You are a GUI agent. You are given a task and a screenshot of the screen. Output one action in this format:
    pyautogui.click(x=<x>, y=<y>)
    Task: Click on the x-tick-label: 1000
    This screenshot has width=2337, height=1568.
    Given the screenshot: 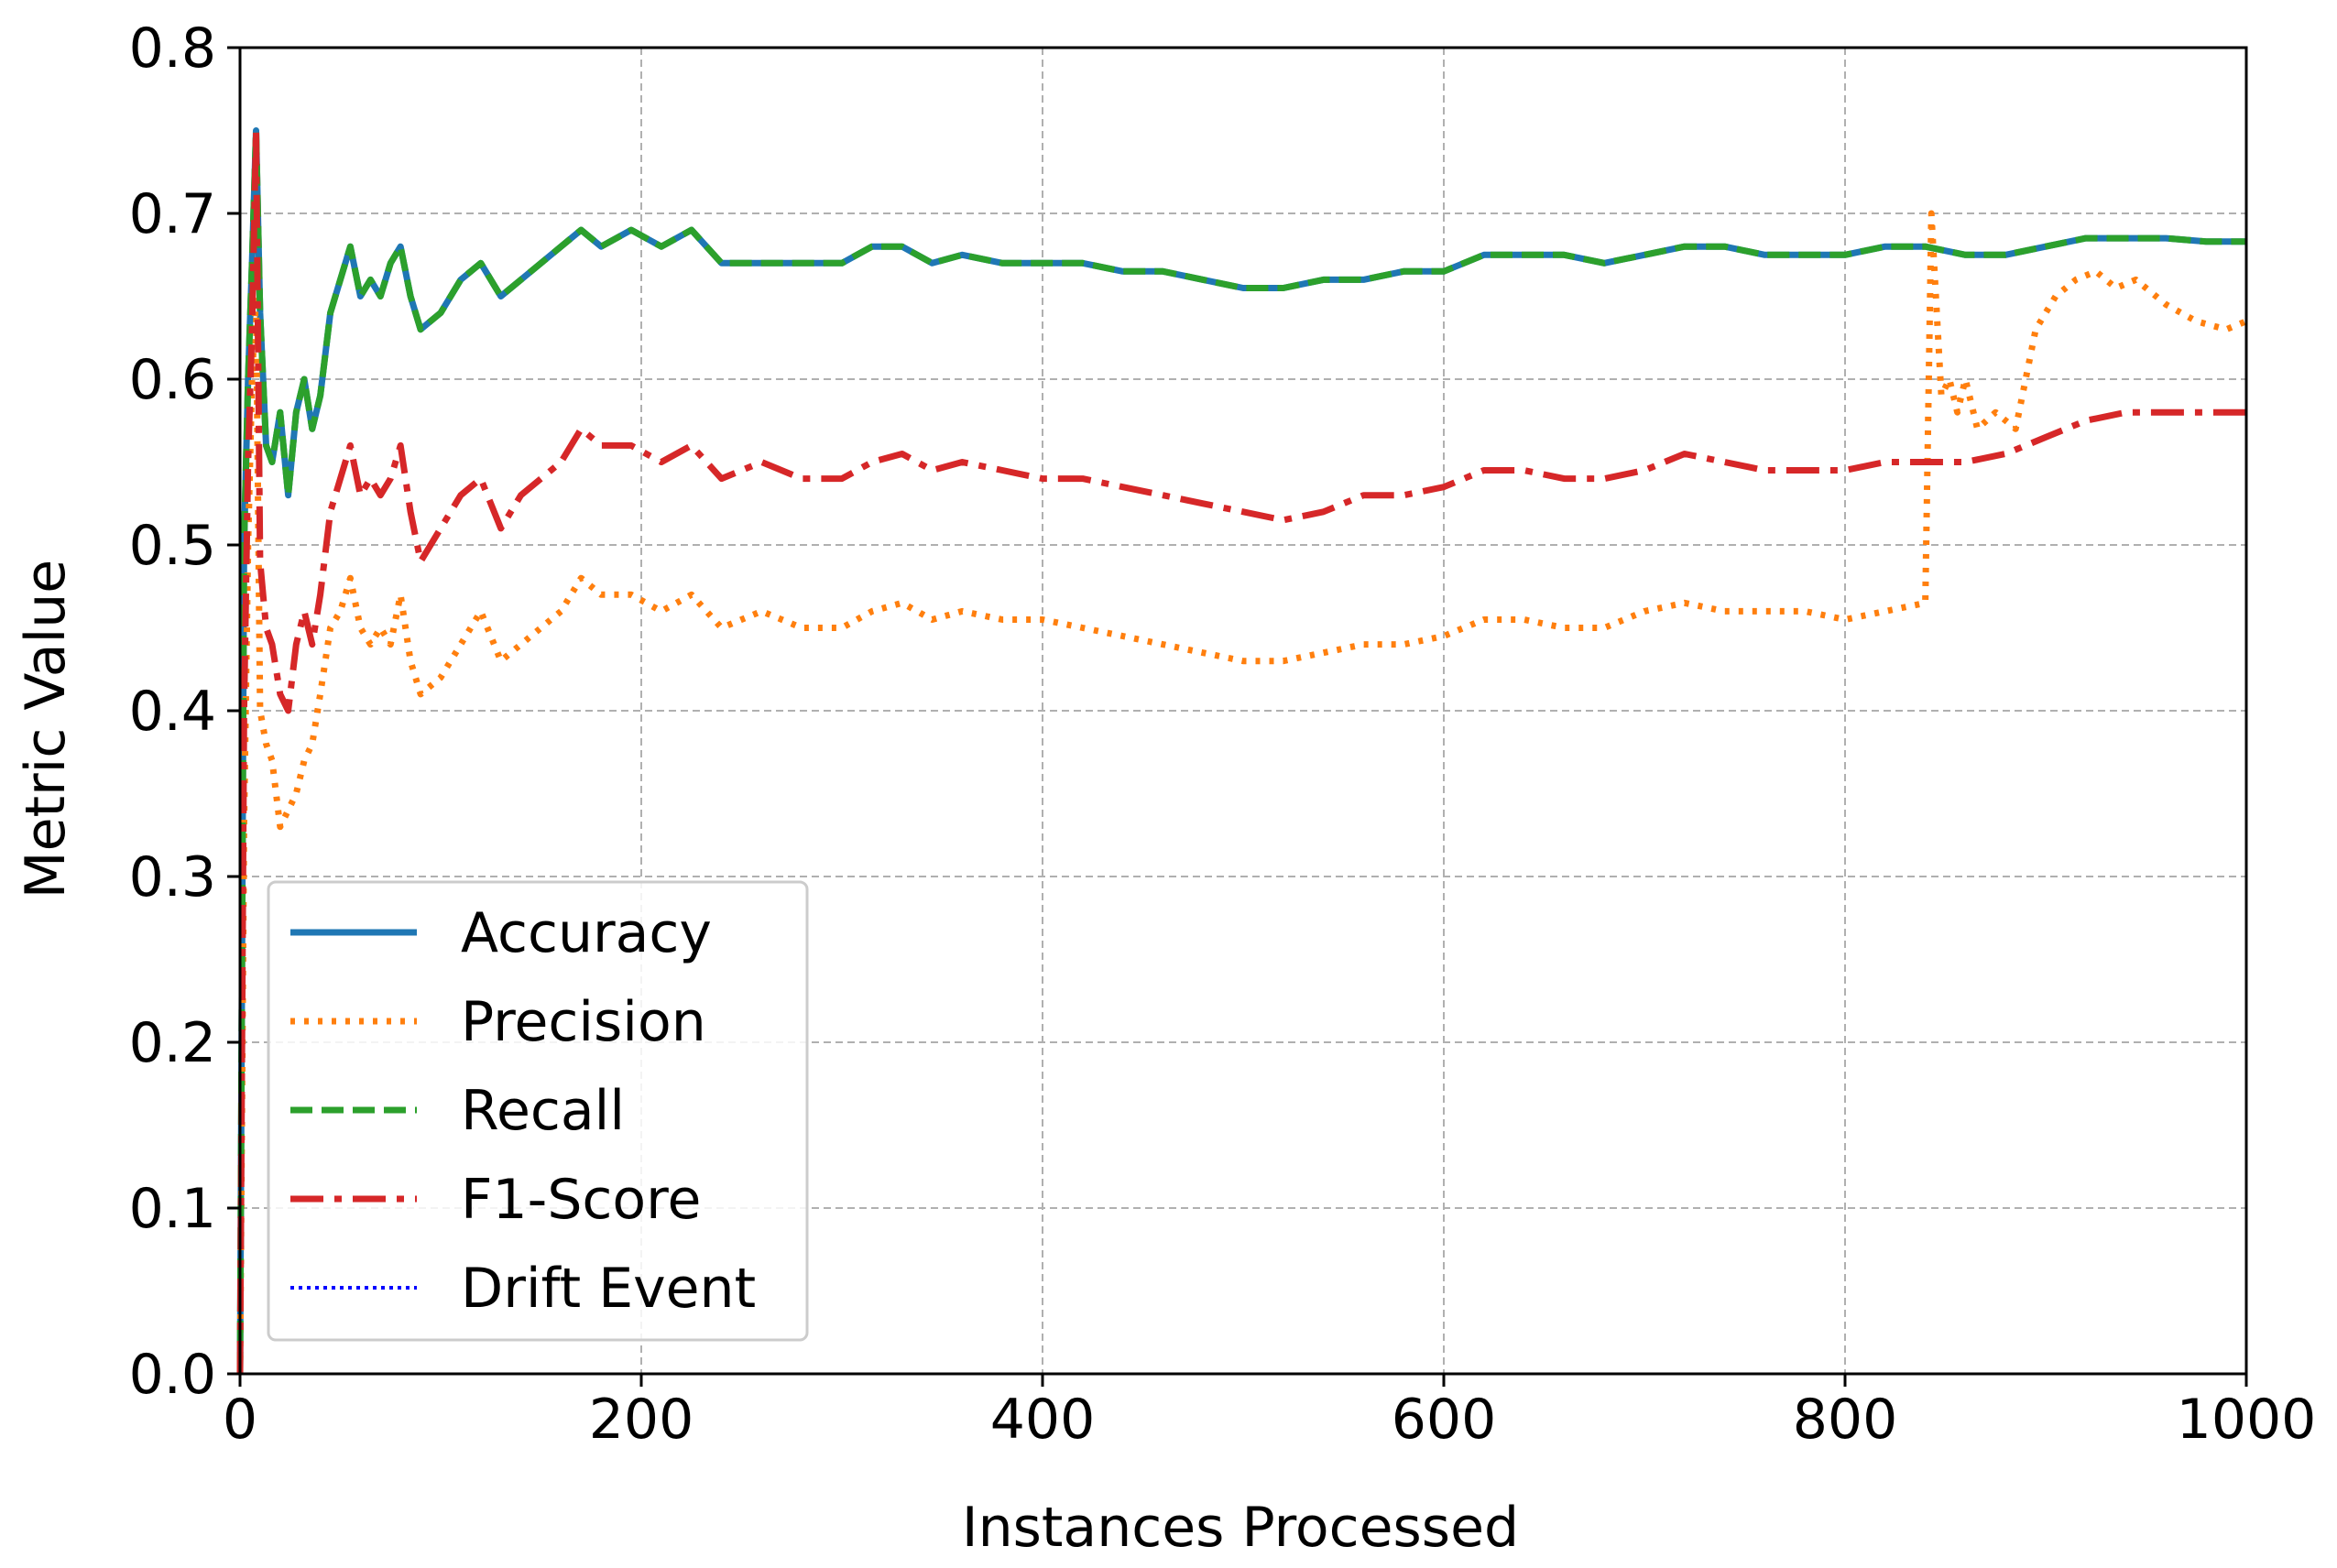 What is the action you would take?
    pyautogui.click(x=2247, y=1420)
    